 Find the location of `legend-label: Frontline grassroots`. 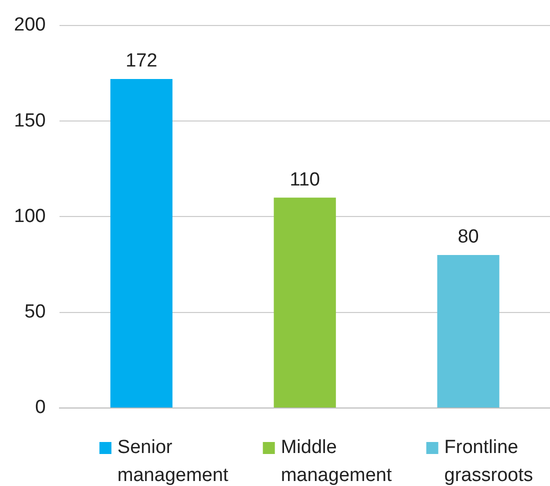

legend-label: Frontline grassroots is located at coordinates (488, 461).